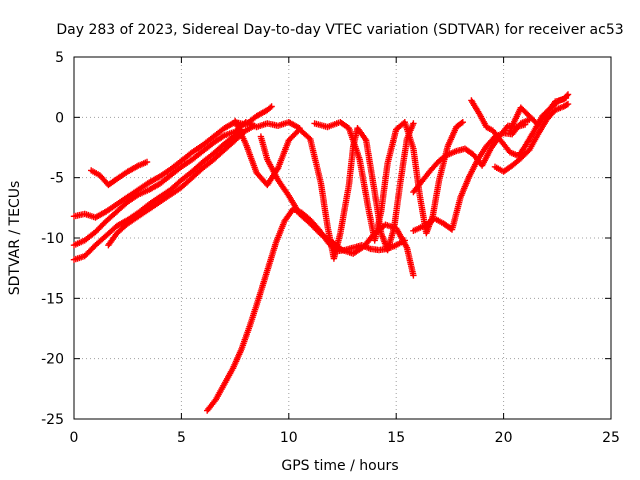  Describe the element at coordinates (181, 438) in the screenshot. I see `x-tick-label: 5` at that location.